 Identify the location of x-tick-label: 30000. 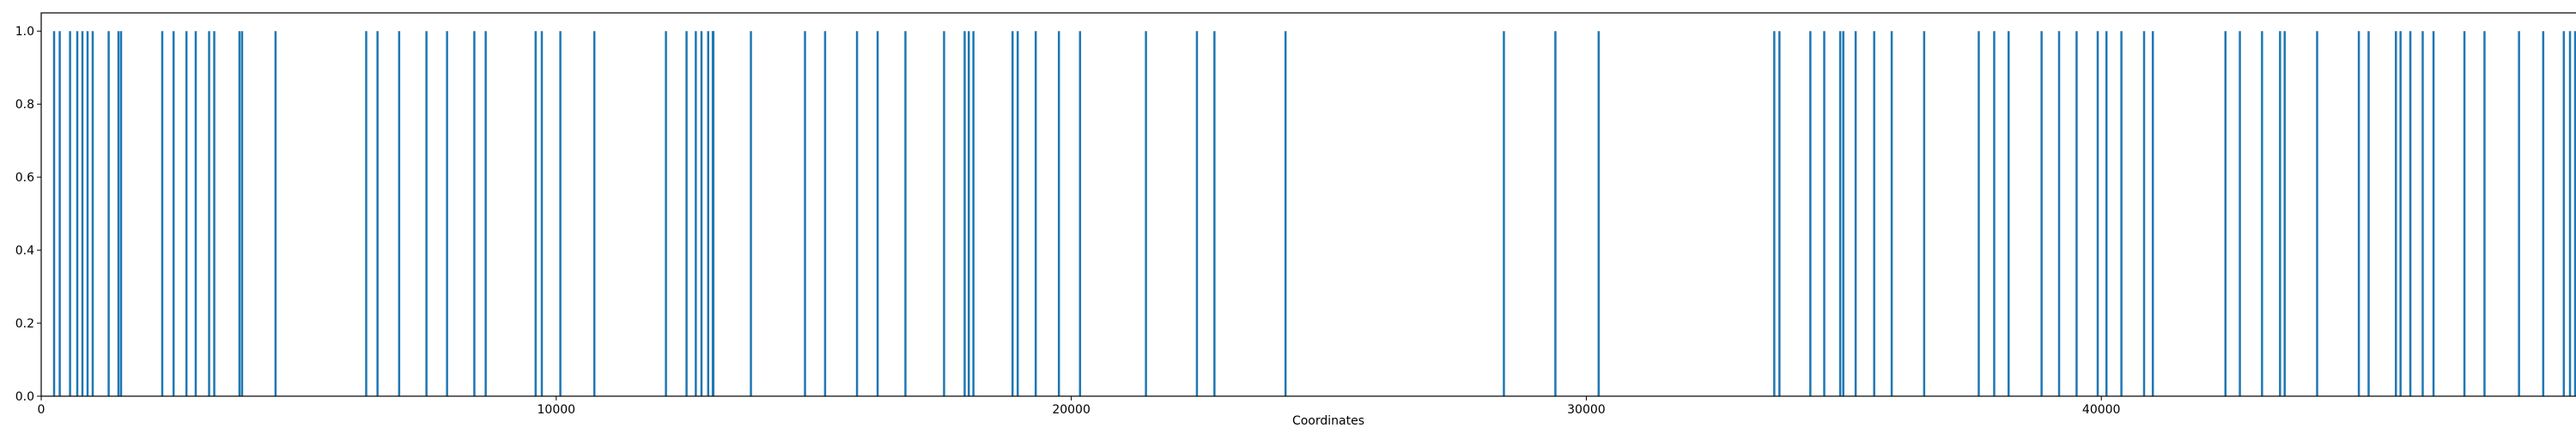
(1587, 410).